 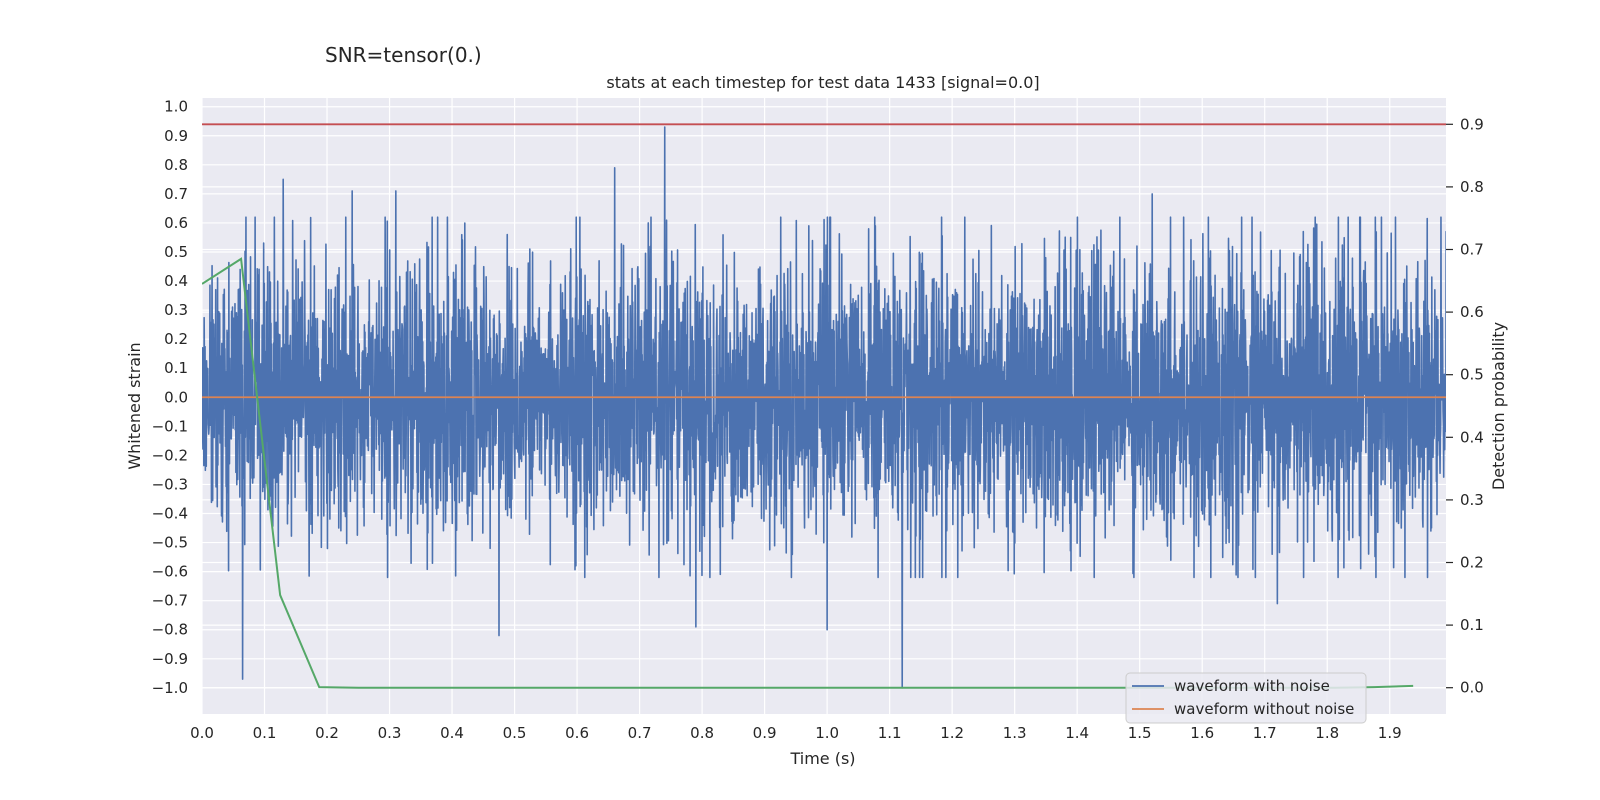 What do you see at coordinates (176, 107) in the screenshot?
I see `y-tick-label-20: 1.0` at bounding box center [176, 107].